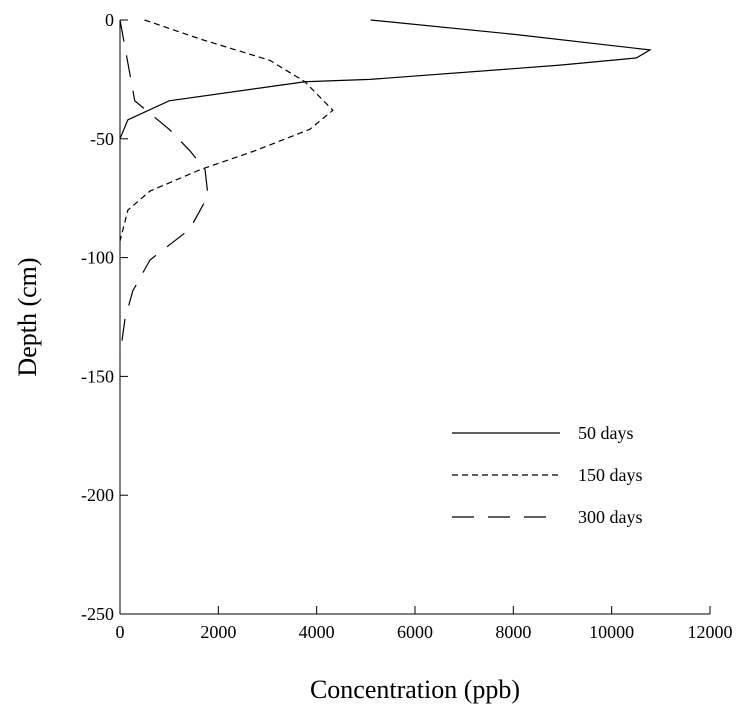  Describe the element at coordinates (610, 475) in the screenshot. I see `legend-label: 150 days` at that location.